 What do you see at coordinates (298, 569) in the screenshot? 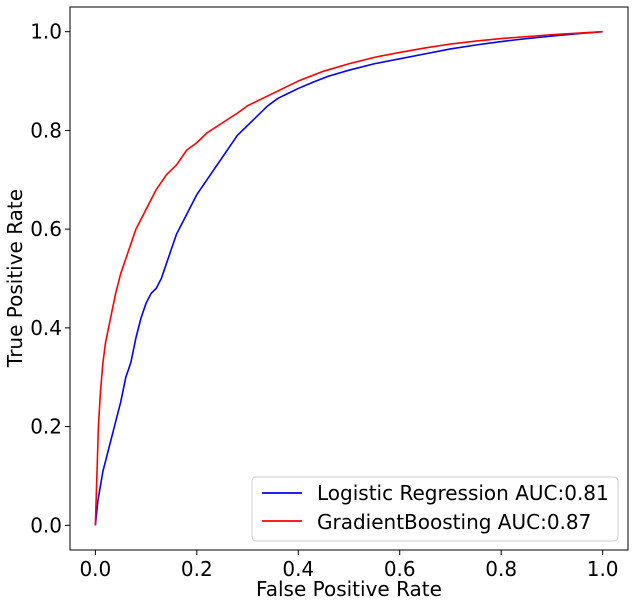
I see `x-tick-label: 0.4` at bounding box center [298, 569].